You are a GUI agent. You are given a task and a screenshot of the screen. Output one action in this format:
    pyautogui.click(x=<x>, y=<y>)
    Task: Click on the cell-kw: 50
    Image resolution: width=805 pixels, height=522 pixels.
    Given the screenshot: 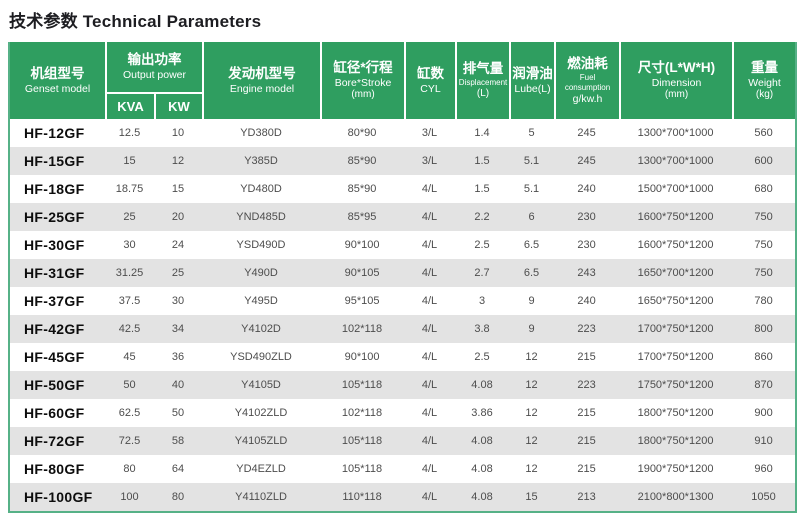 What is the action you would take?
    pyautogui.click(x=178, y=413)
    